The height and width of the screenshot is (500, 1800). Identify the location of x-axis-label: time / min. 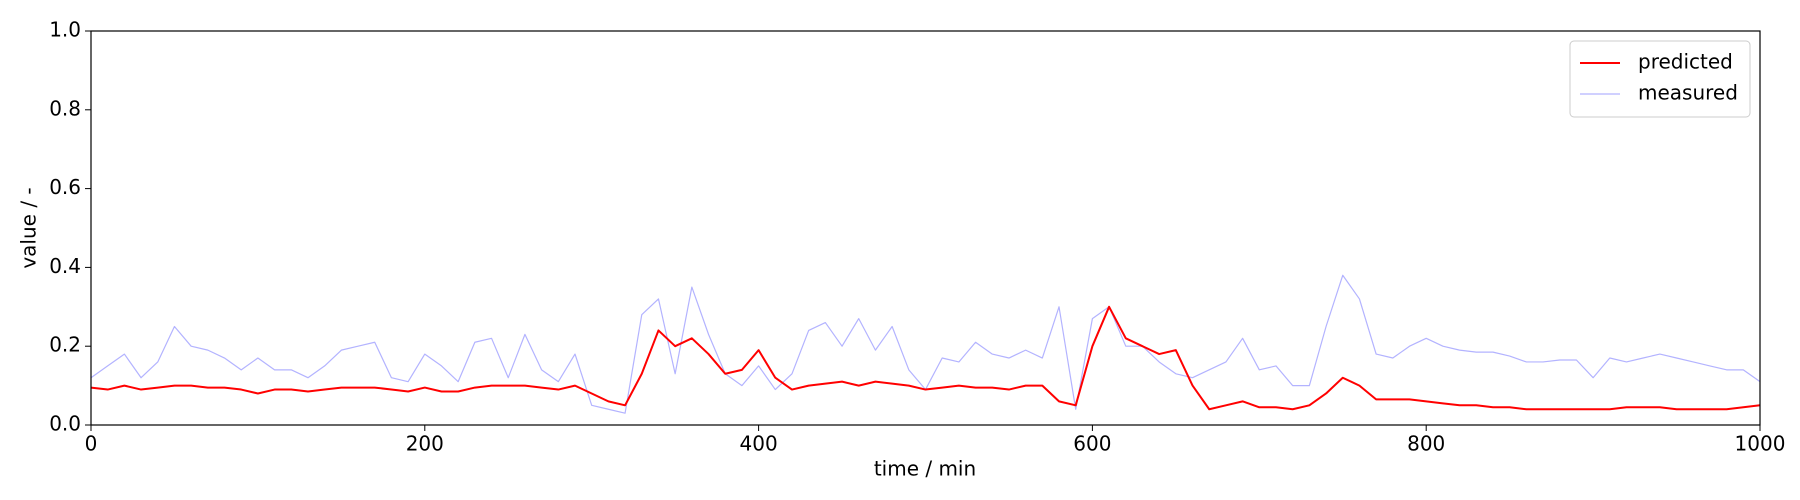
(925, 469).